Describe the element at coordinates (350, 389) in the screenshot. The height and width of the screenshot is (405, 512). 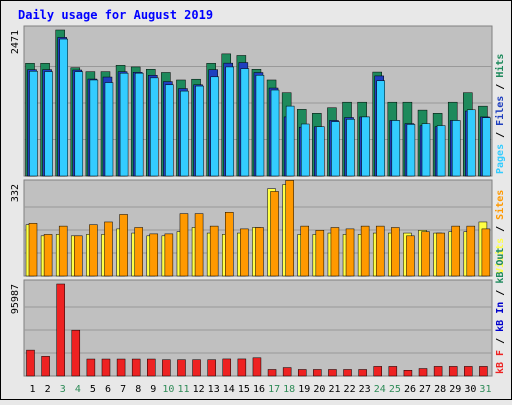
I see `x-tick-label: 22` at that location.